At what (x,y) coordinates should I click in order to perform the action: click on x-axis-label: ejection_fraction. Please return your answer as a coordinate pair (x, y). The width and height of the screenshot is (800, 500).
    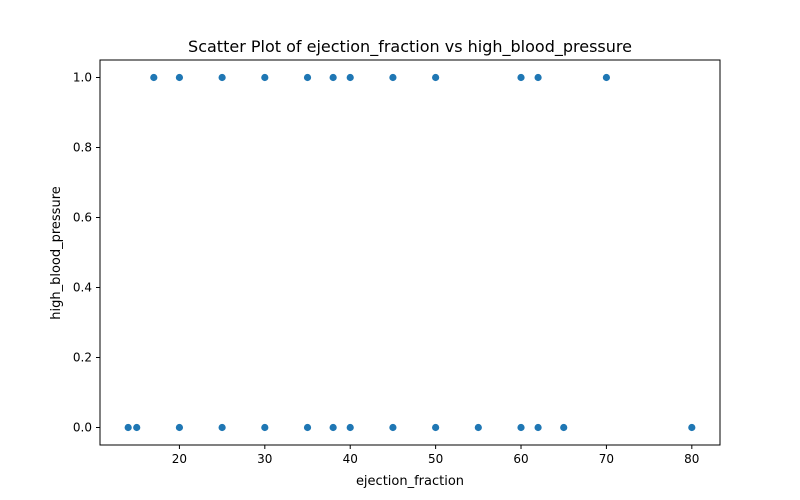
    Looking at the image, I should click on (410, 481).